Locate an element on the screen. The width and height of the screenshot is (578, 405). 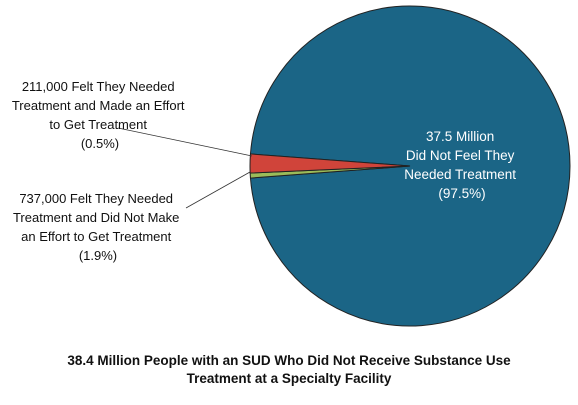
caption-line-1: Treatment at a Specialty Facility is located at coordinates (289, 378).